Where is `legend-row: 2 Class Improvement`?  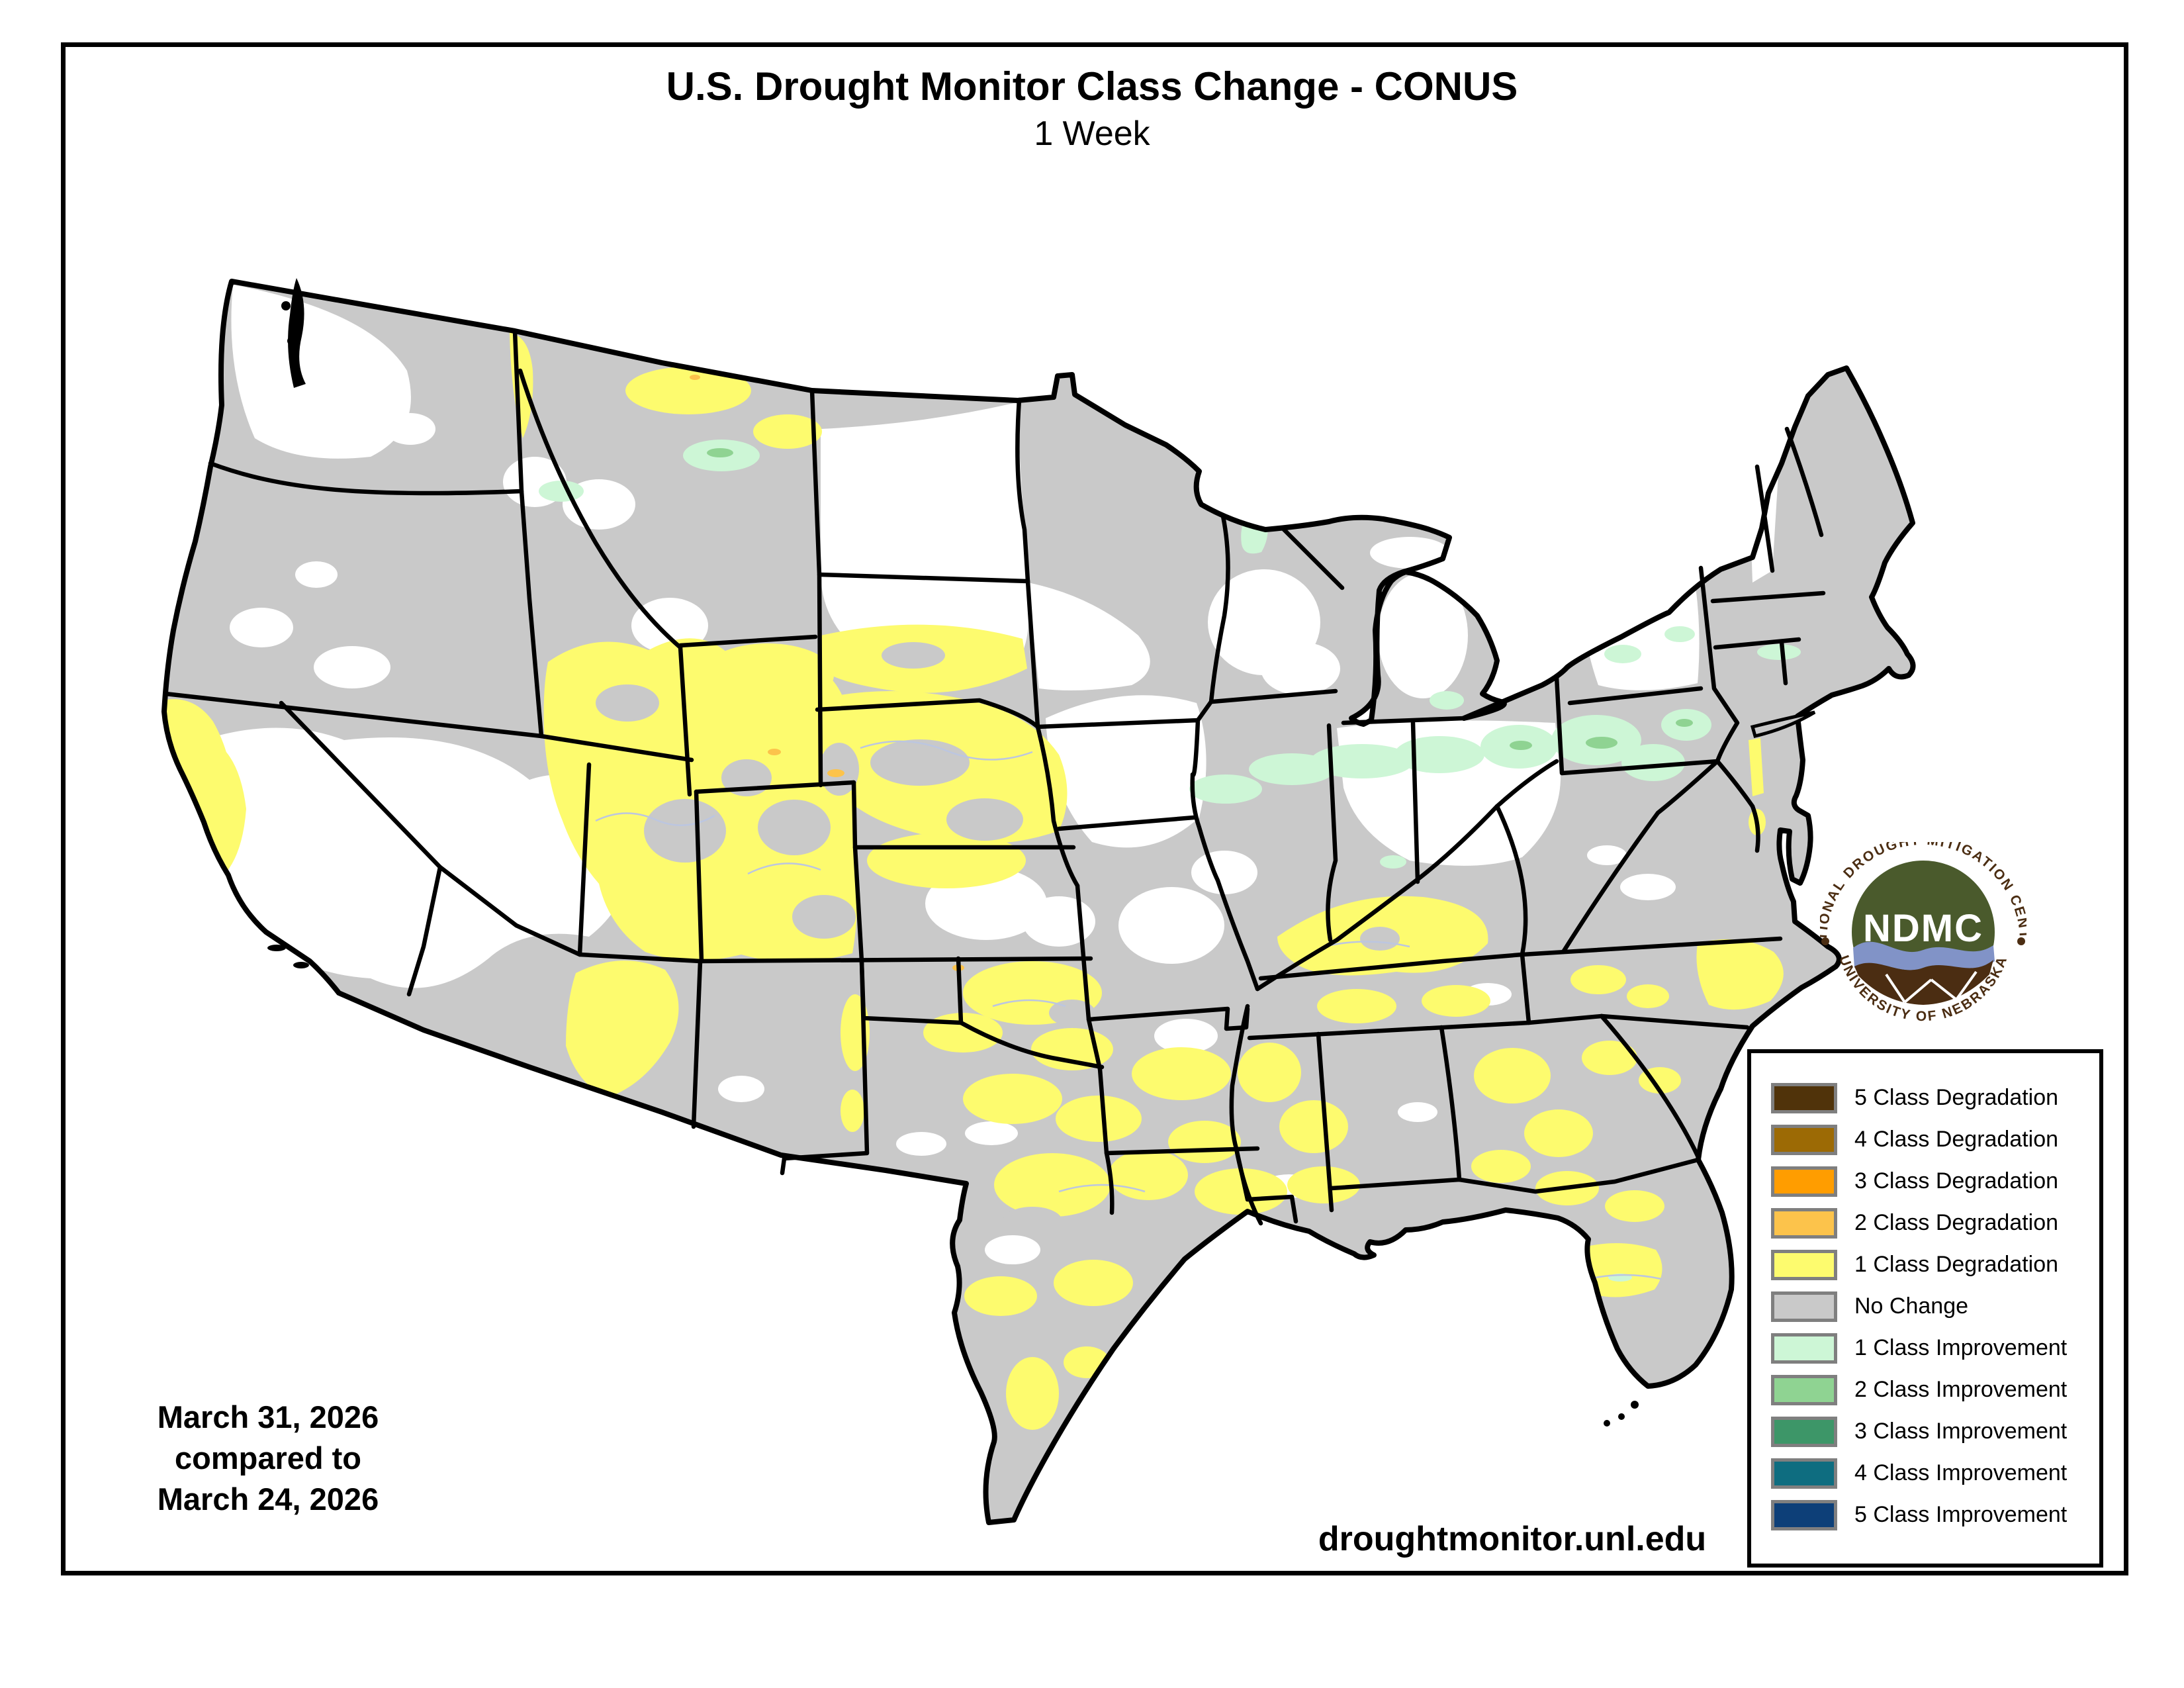
legend-row: 2 Class Improvement is located at coordinates (1935, 1390).